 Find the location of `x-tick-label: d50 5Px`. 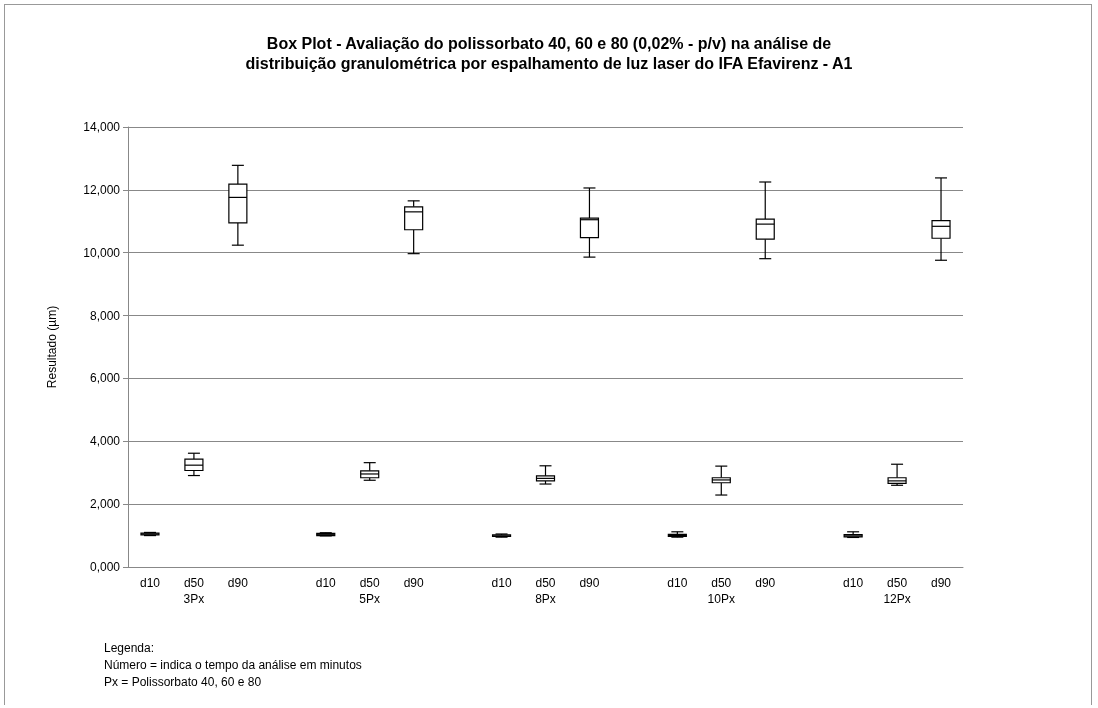

x-tick-label: d50 5Px is located at coordinates (370, 591).